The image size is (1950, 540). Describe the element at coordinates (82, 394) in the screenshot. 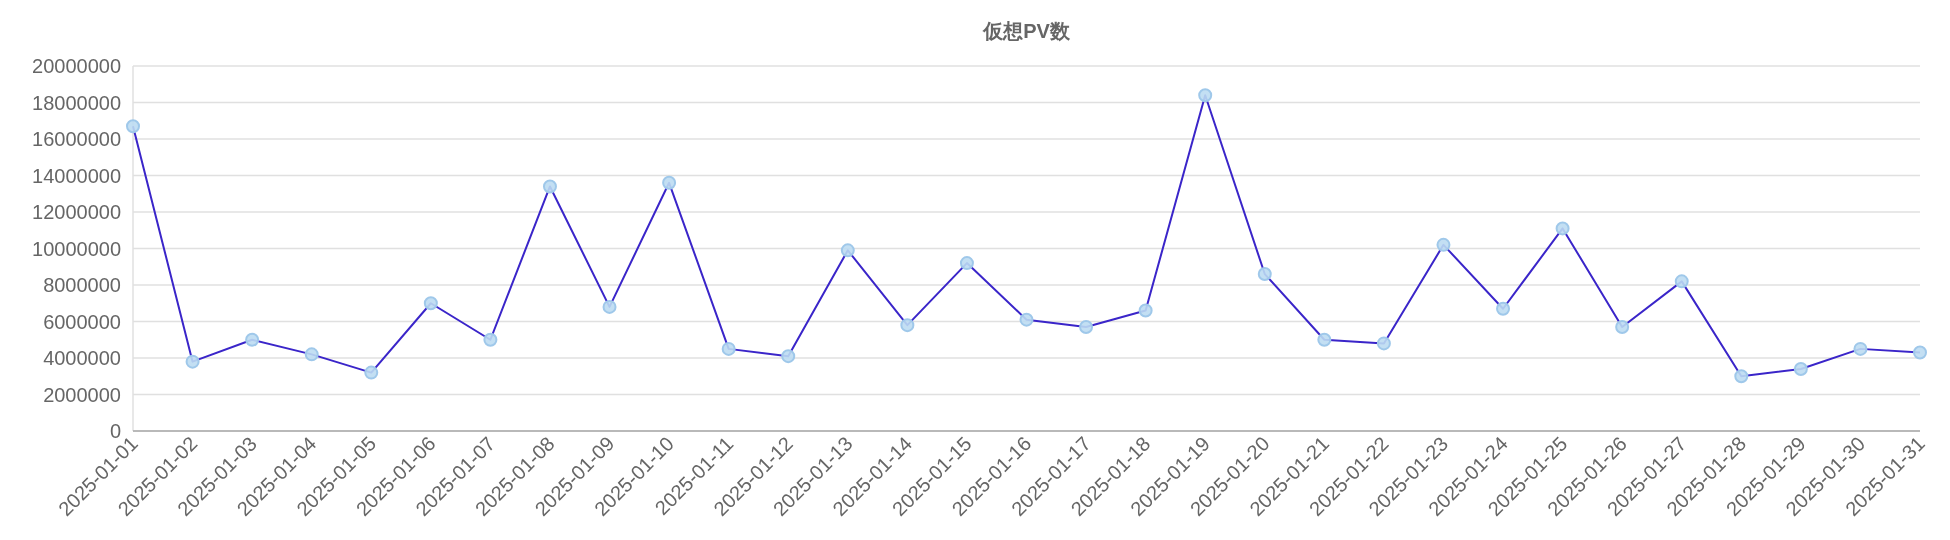

I see `y-tick-label: 2000000` at that location.